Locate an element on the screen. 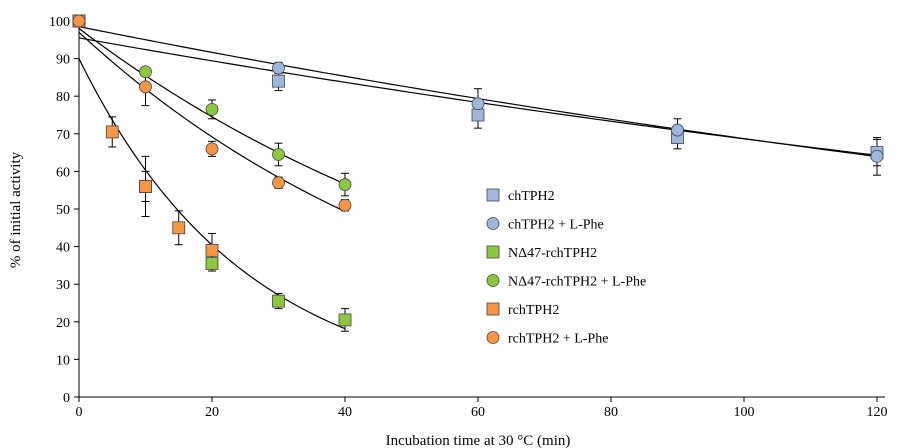 The image size is (897, 448). y-tick-label: 80 is located at coordinates (63, 97).